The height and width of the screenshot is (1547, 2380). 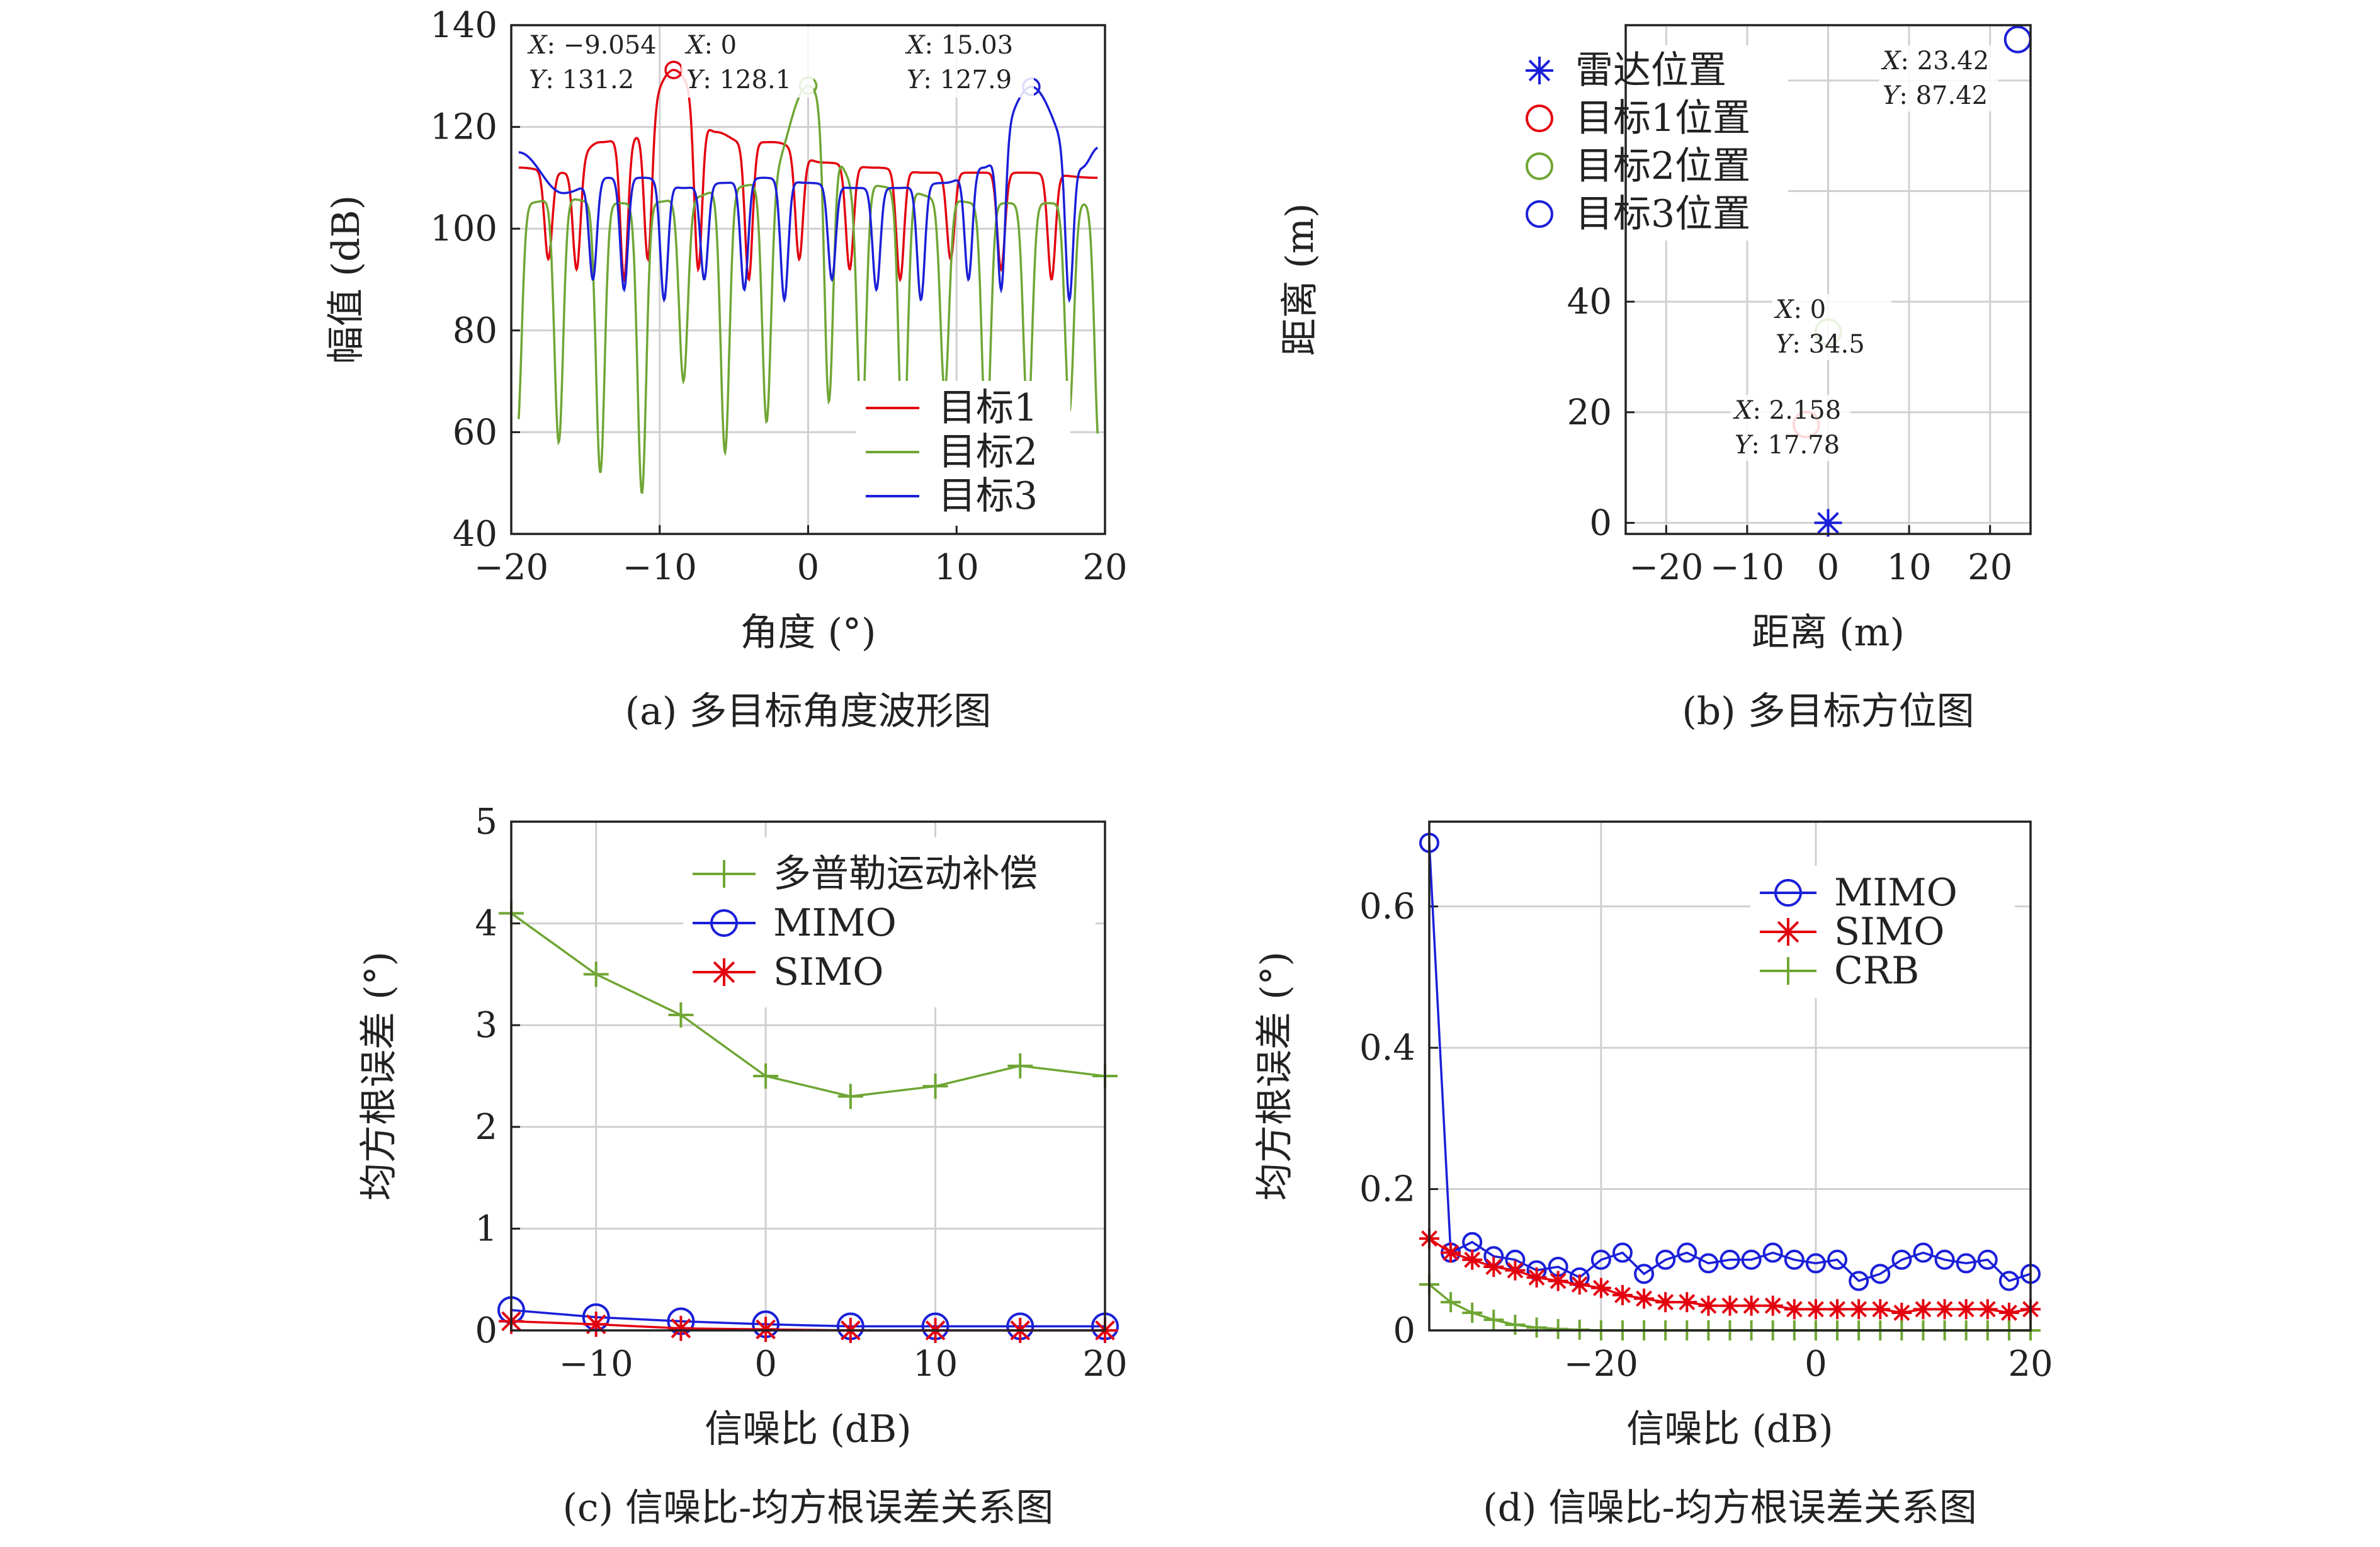 I want to click on y-tick-label: 2, so click(x=486, y=1127).